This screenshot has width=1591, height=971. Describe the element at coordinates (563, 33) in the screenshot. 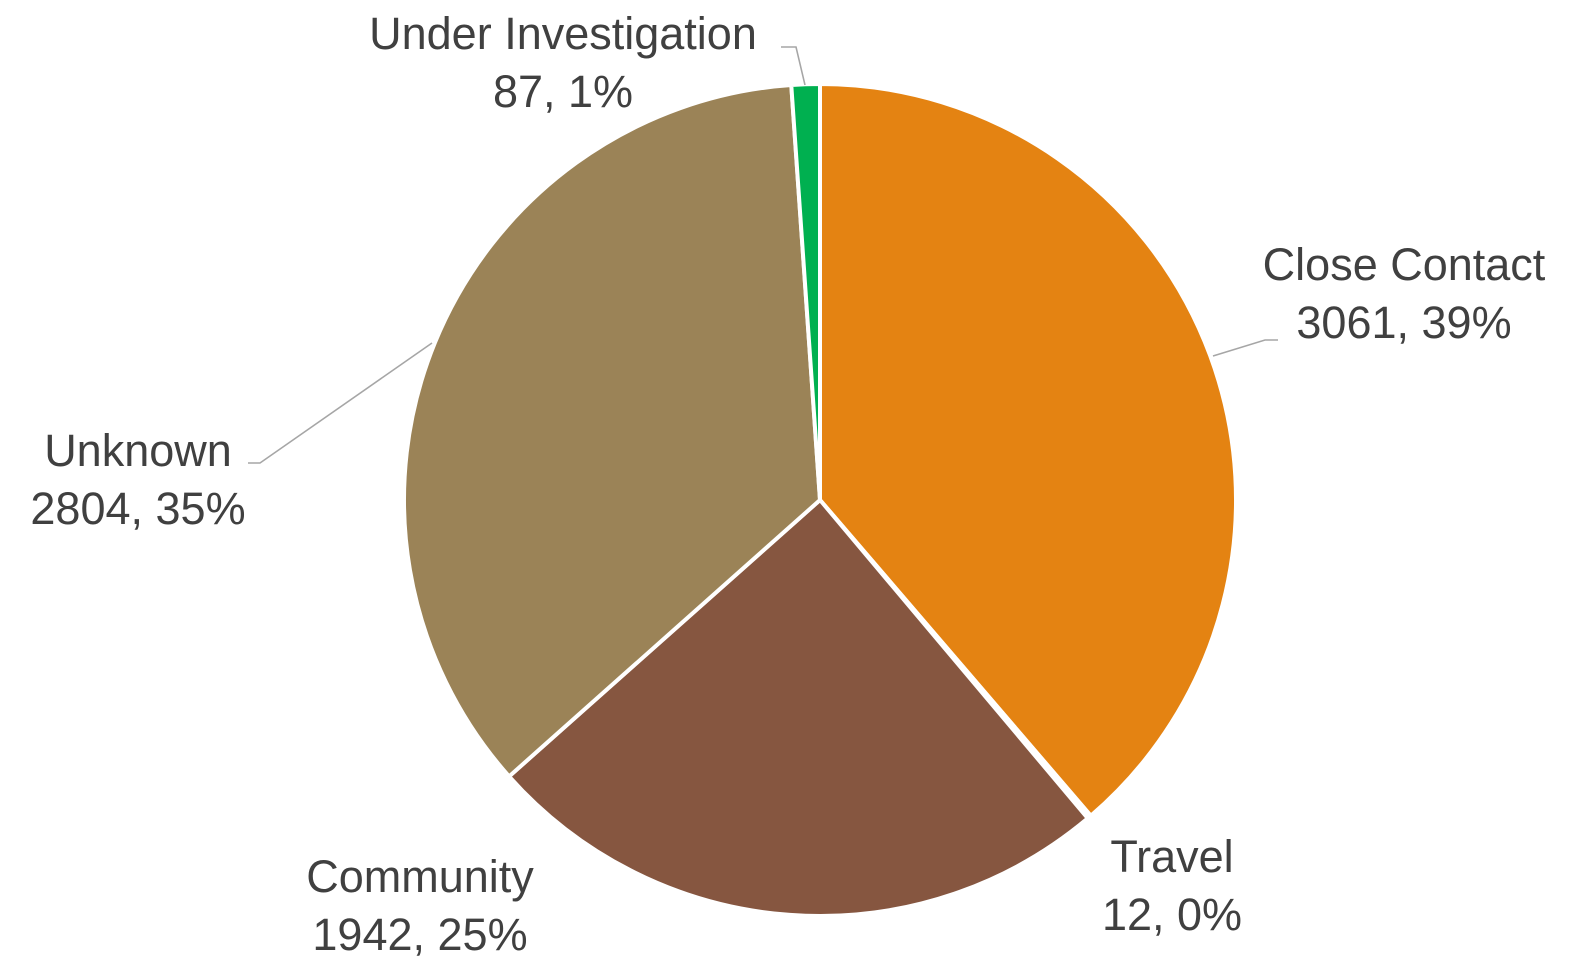

I see `data-label-under-investigation-name: Under Investigation` at that location.